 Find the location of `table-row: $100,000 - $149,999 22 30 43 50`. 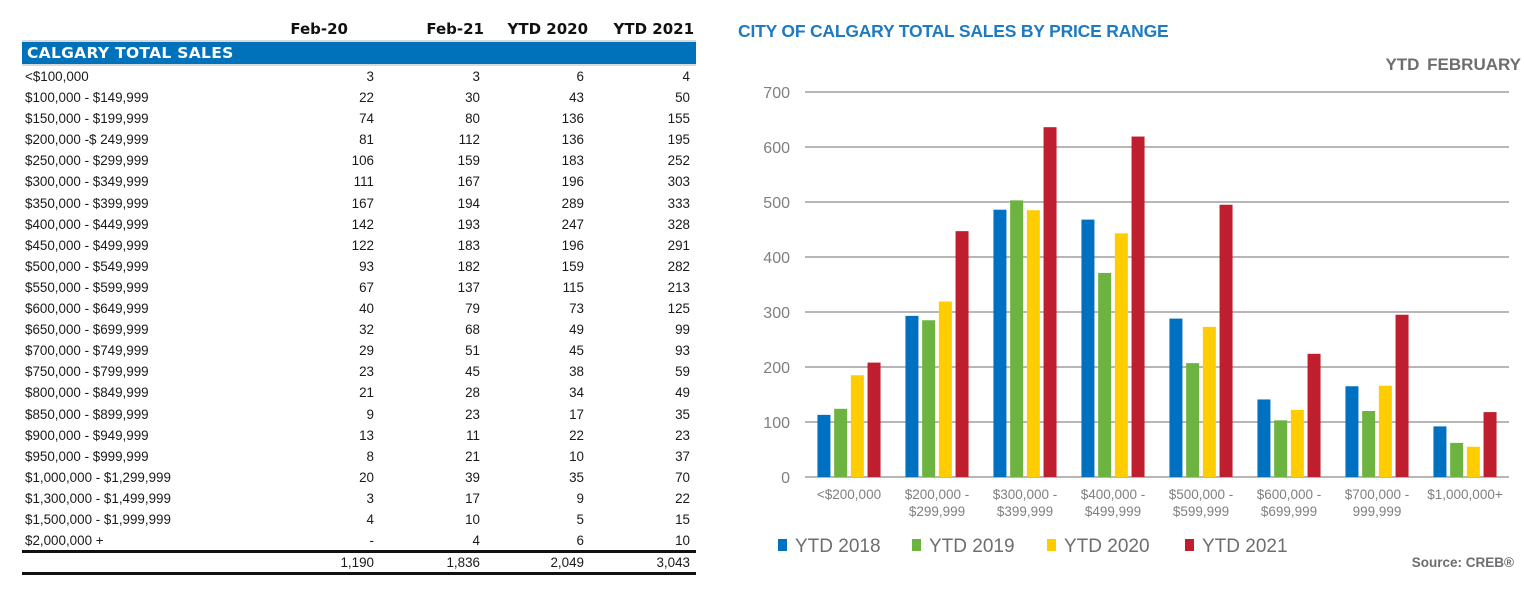

table-row: $100,000 - $149,999 22 30 43 50 is located at coordinates (359, 97).